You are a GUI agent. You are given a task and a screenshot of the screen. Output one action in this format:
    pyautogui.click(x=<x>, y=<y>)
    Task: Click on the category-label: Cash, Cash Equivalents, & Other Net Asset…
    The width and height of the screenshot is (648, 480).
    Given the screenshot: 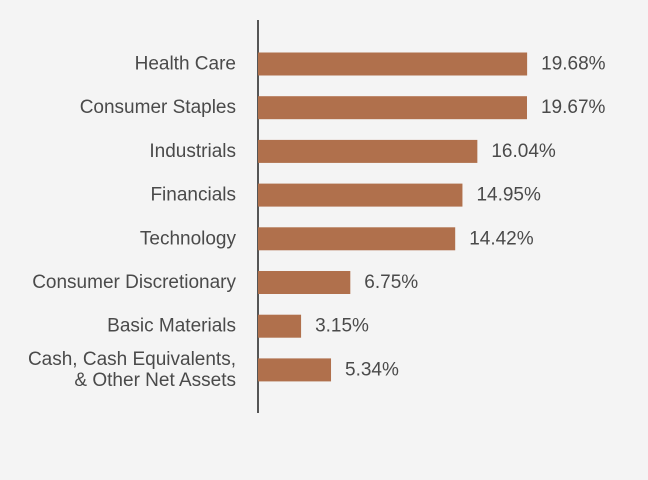 What is the action you would take?
    pyautogui.click(x=132, y=370)
    